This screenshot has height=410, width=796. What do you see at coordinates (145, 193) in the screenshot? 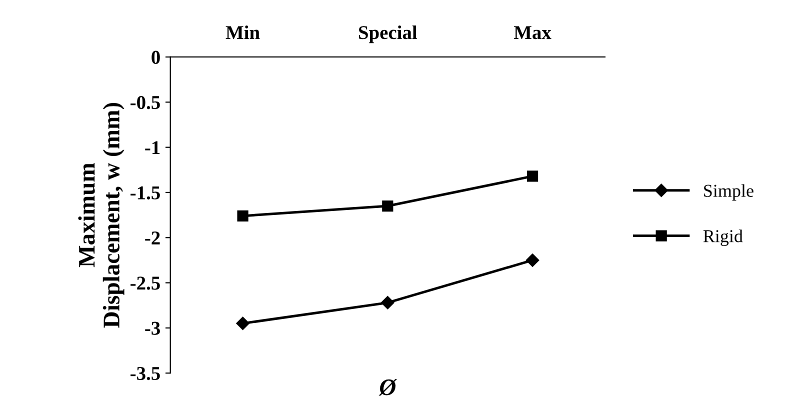
I see `y-tick-label: -1.5` at bounding box center [145, 193].